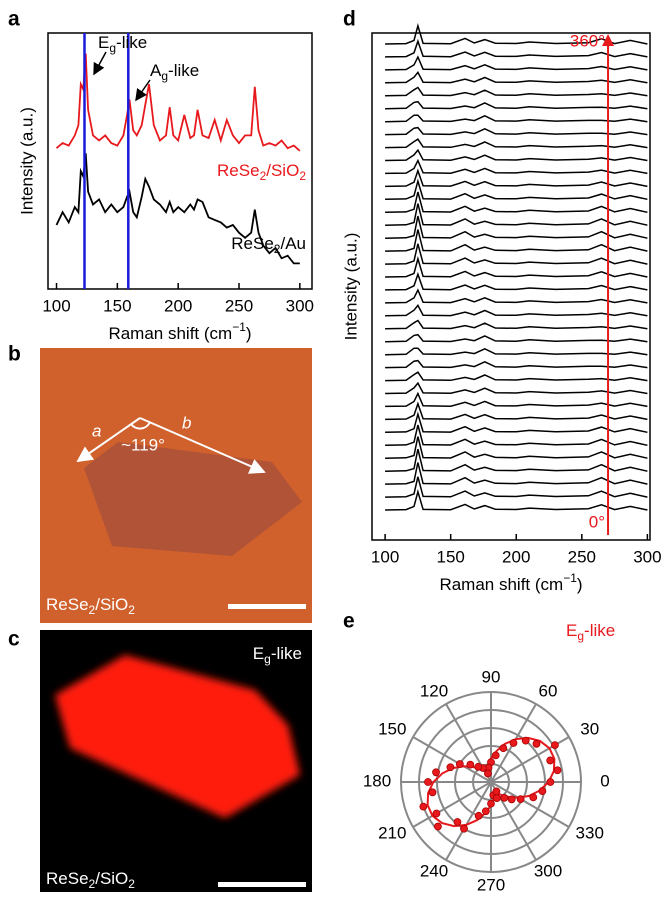 The width and height of the screenshot is (668, 898). I want to click on text-part: Raman shift (cm, so click(170, 333).